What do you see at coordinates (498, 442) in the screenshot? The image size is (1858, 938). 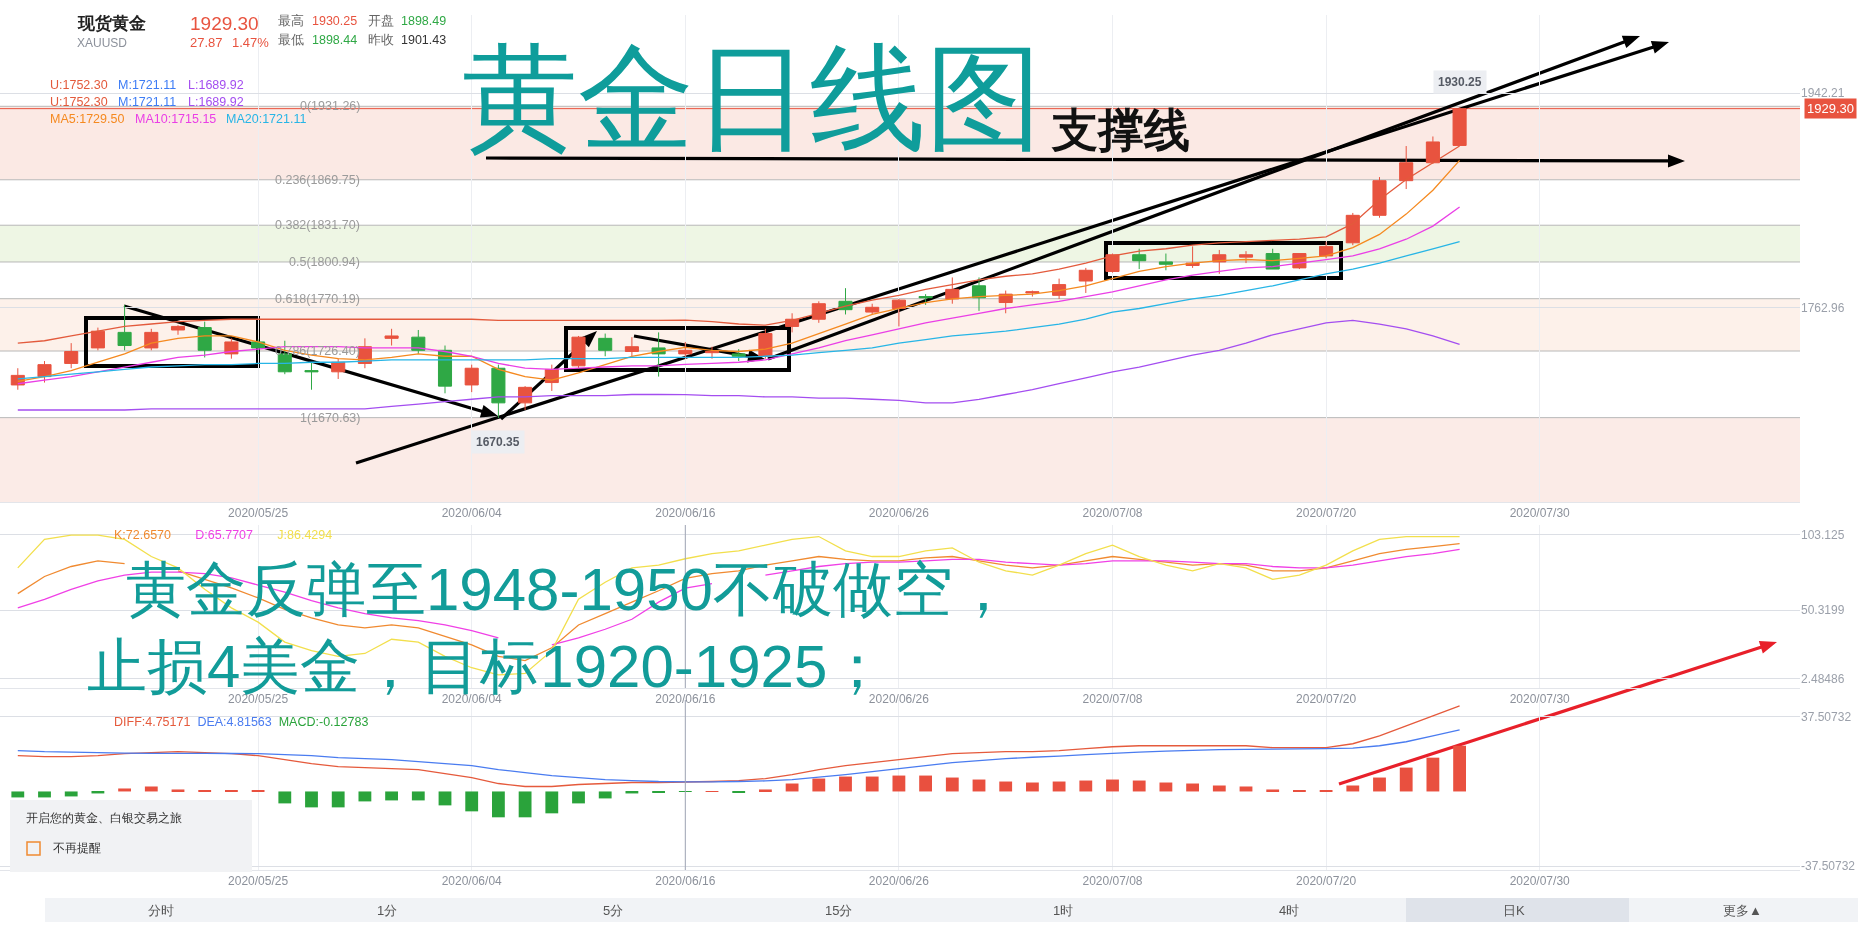 I see `annotation: 1670.35` at bounding box center [498, 442].